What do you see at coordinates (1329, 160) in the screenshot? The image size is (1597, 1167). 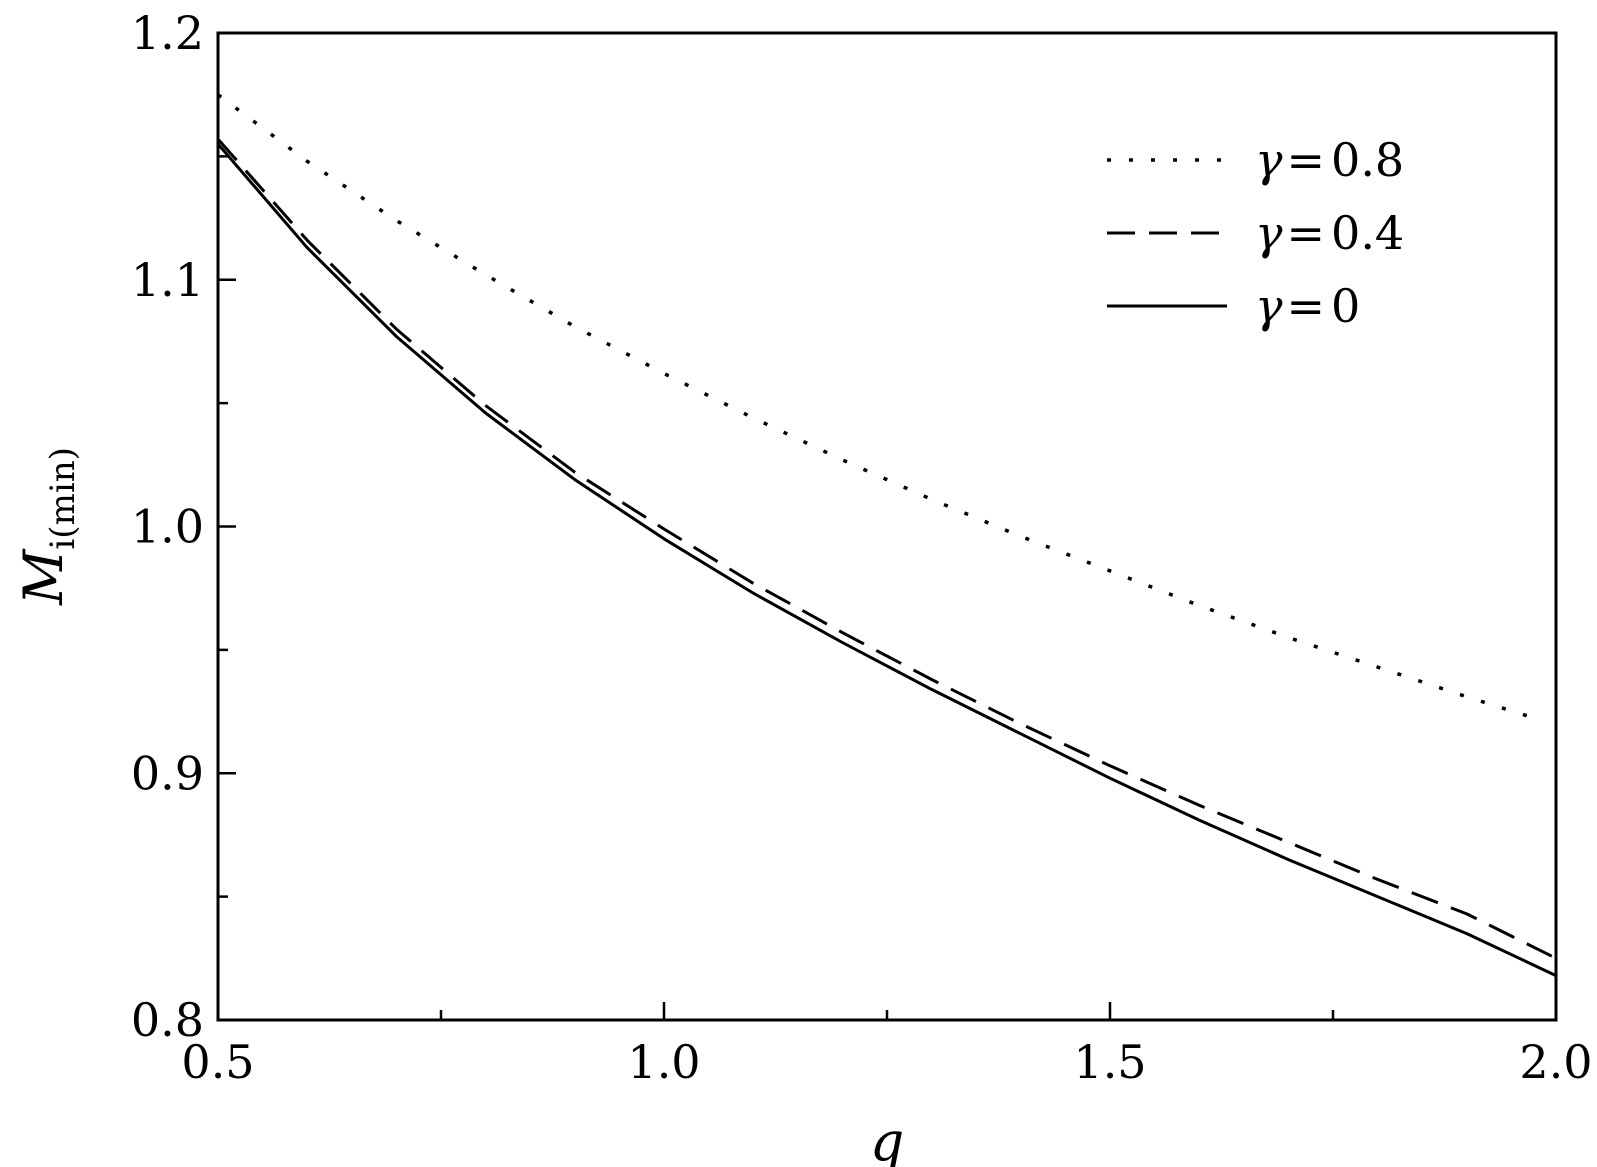 I see `legend-label: γ= 0.8` at bounding box center [1329, 160].